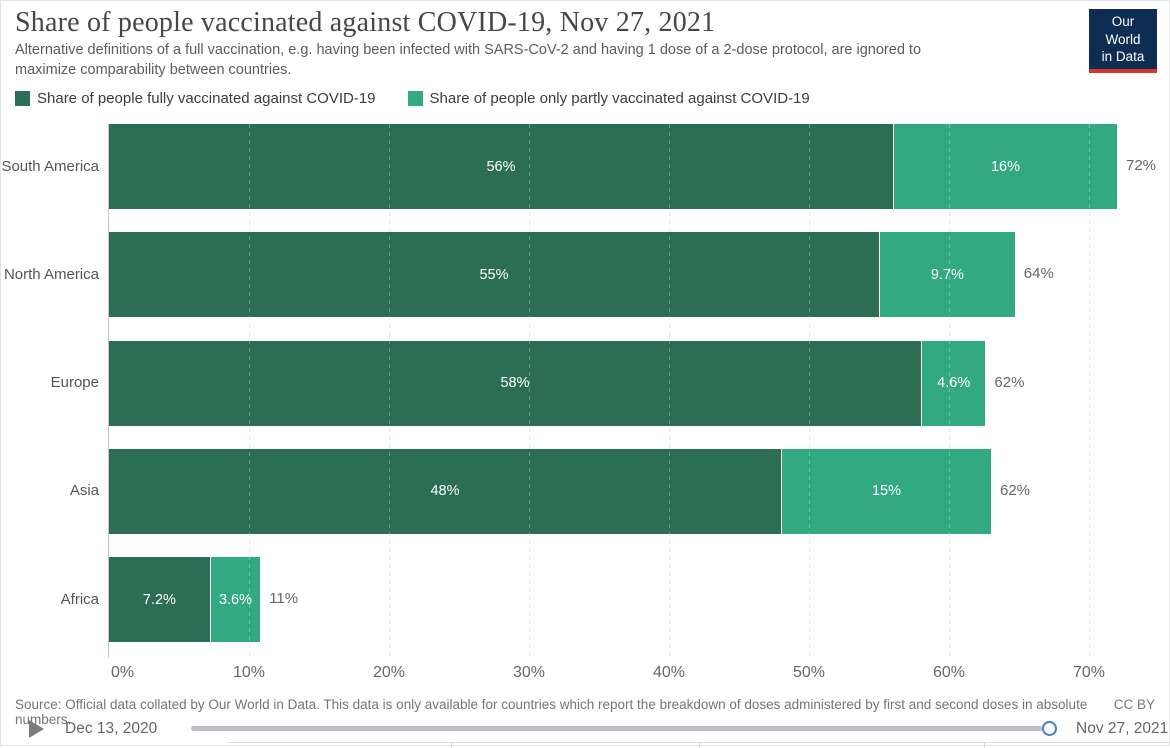 This screenshot has width=1170, height=748. I want to click on x-tick-label-0%: 0%, so click(123, 672).